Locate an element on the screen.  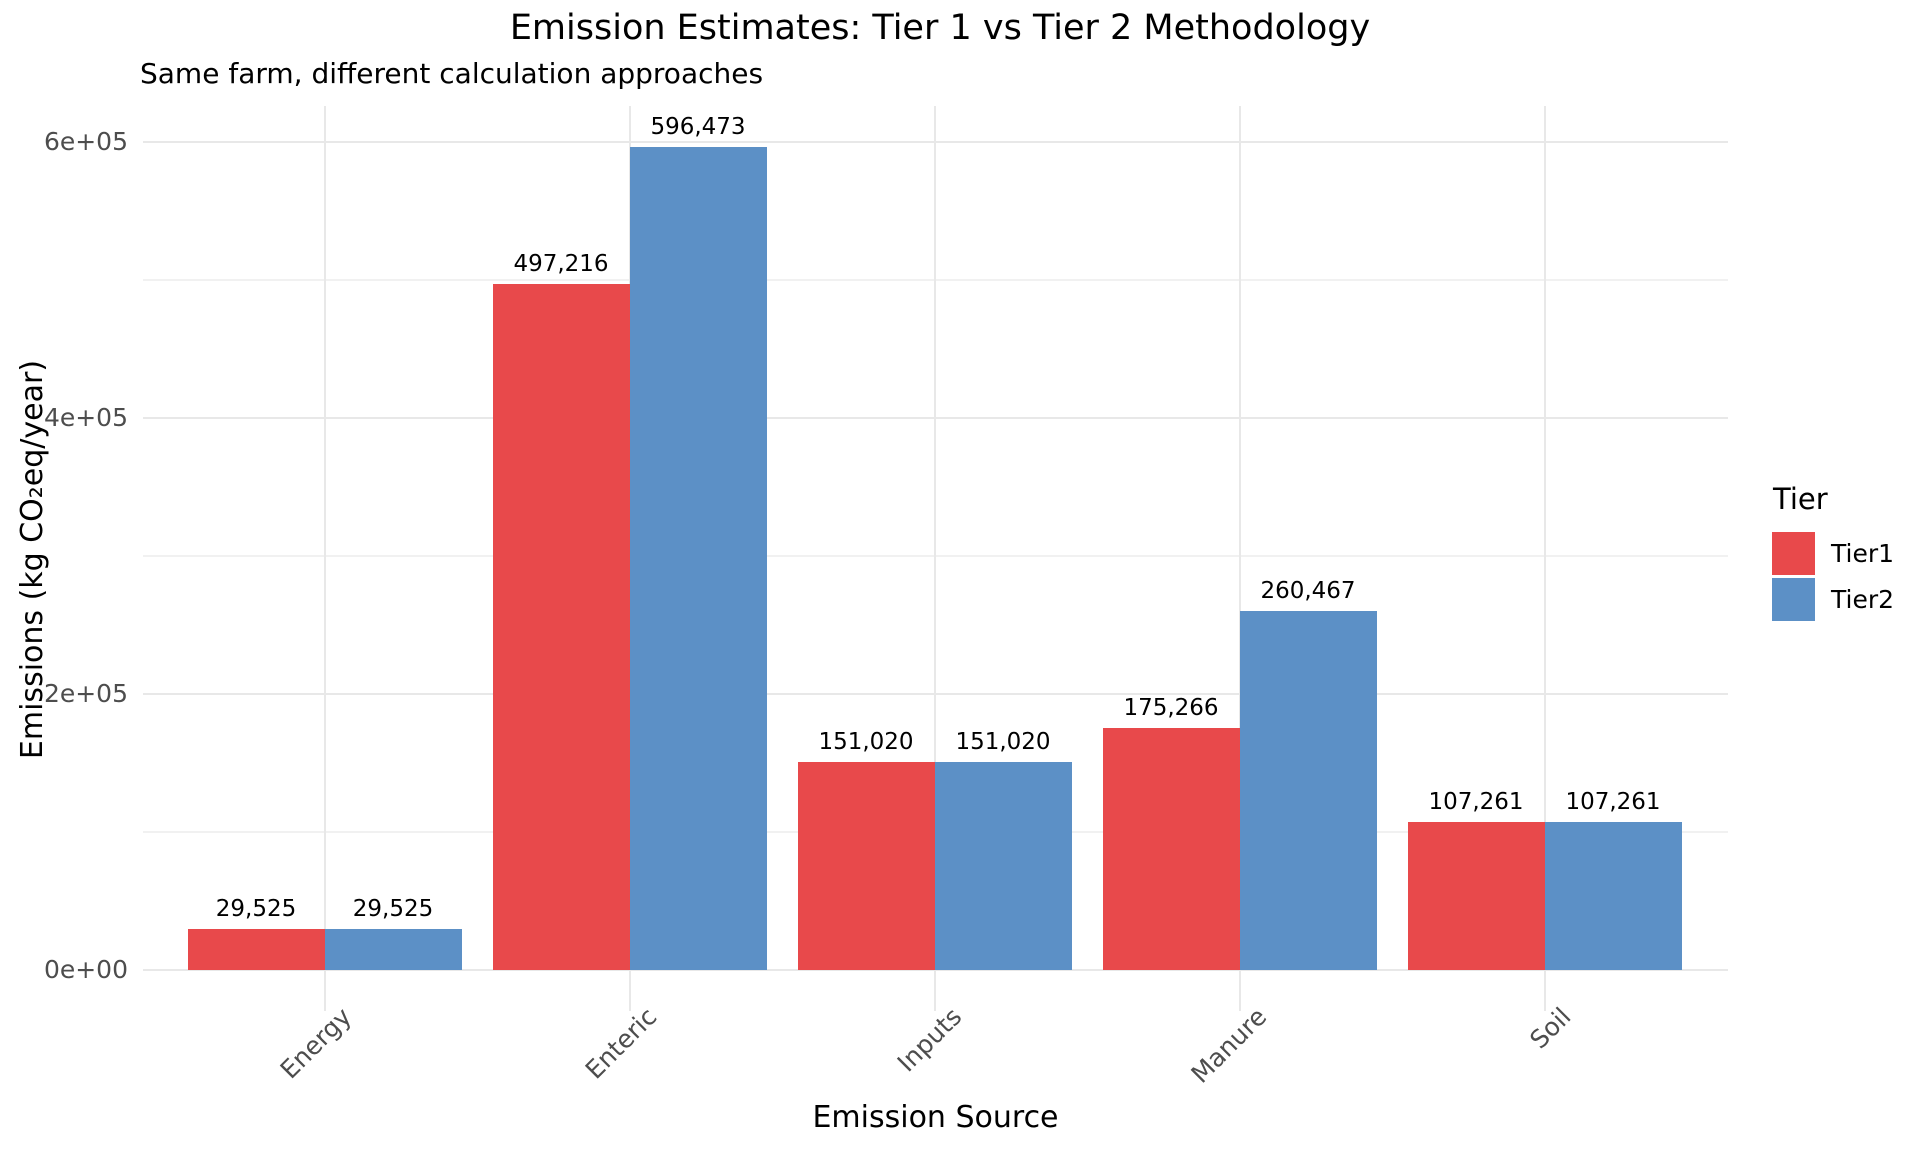
bar-tier1-soil is located at coordinates (1476, 895).